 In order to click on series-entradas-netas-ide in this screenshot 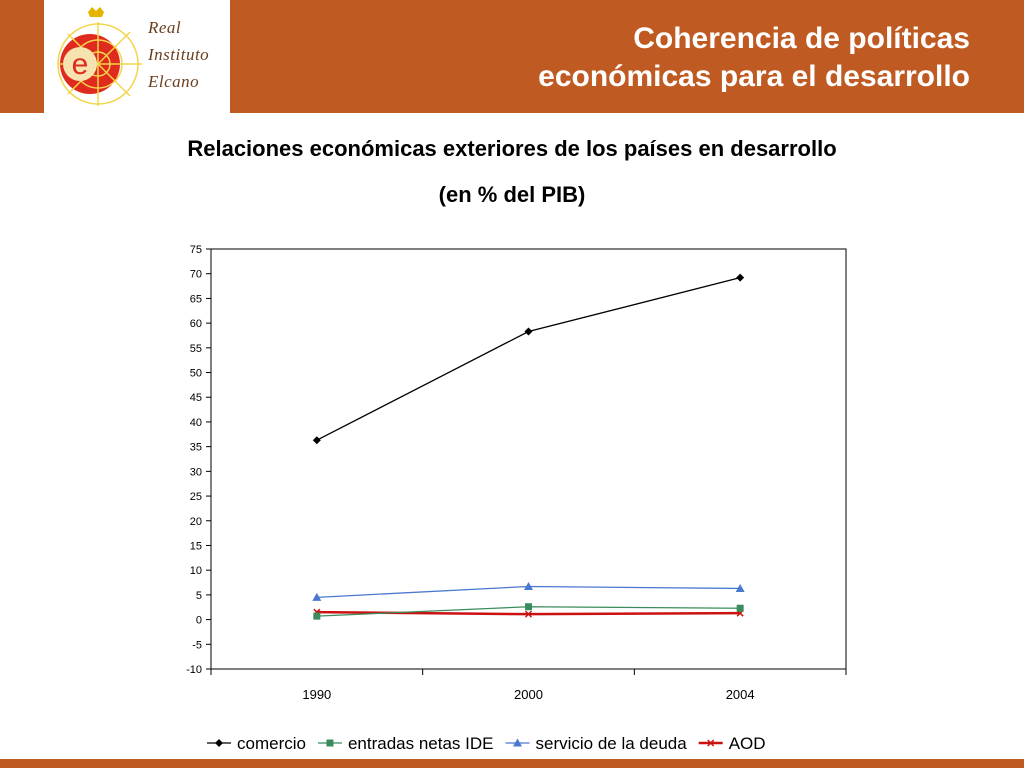, I will do `click(528, 611)`.